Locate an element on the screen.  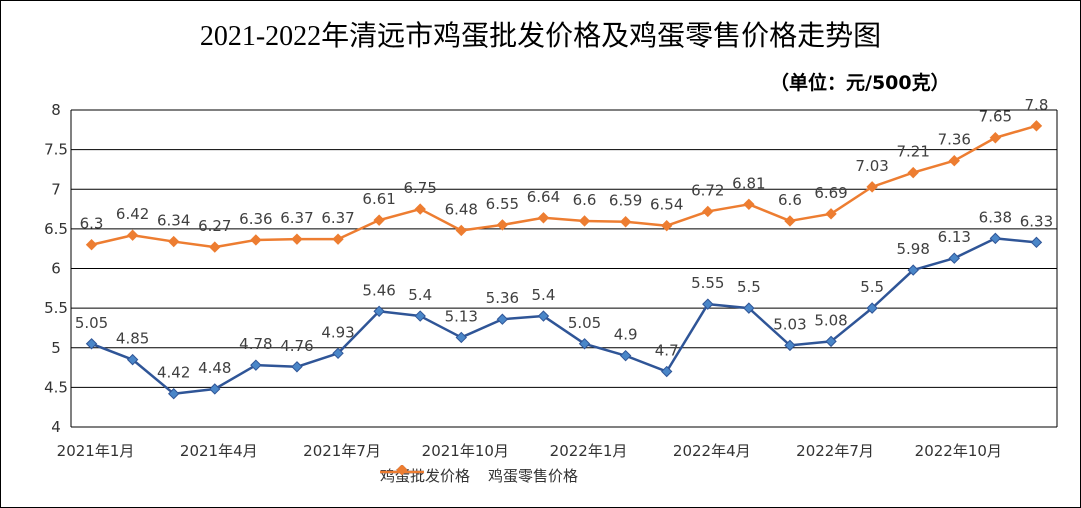
data-label: 6.13 is located at coordinates (954, 237).